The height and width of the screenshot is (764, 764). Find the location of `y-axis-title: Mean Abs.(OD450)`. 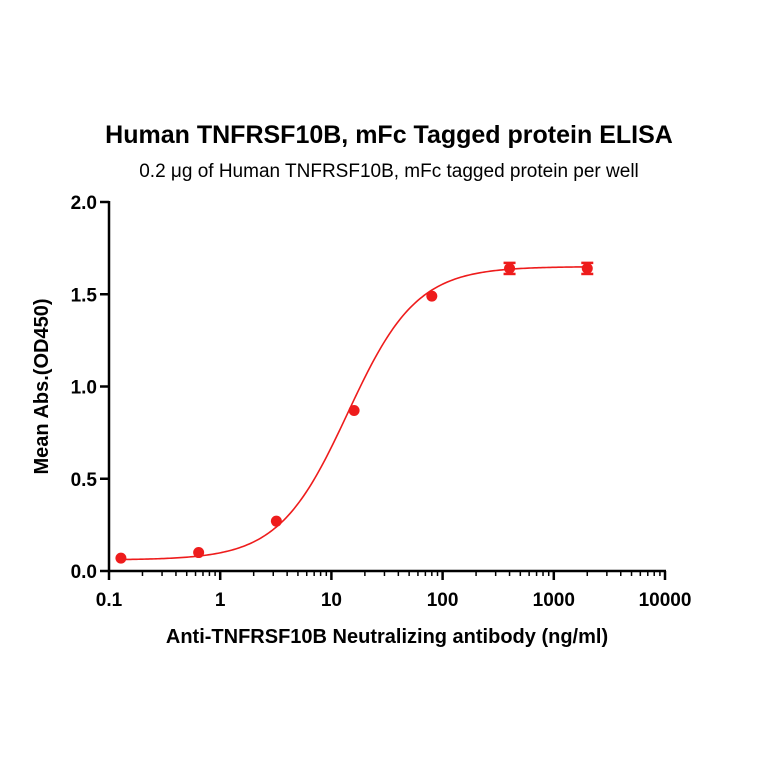

y-axis-title: Mean Abs.(OD450) is located at coordinates (42, 387).